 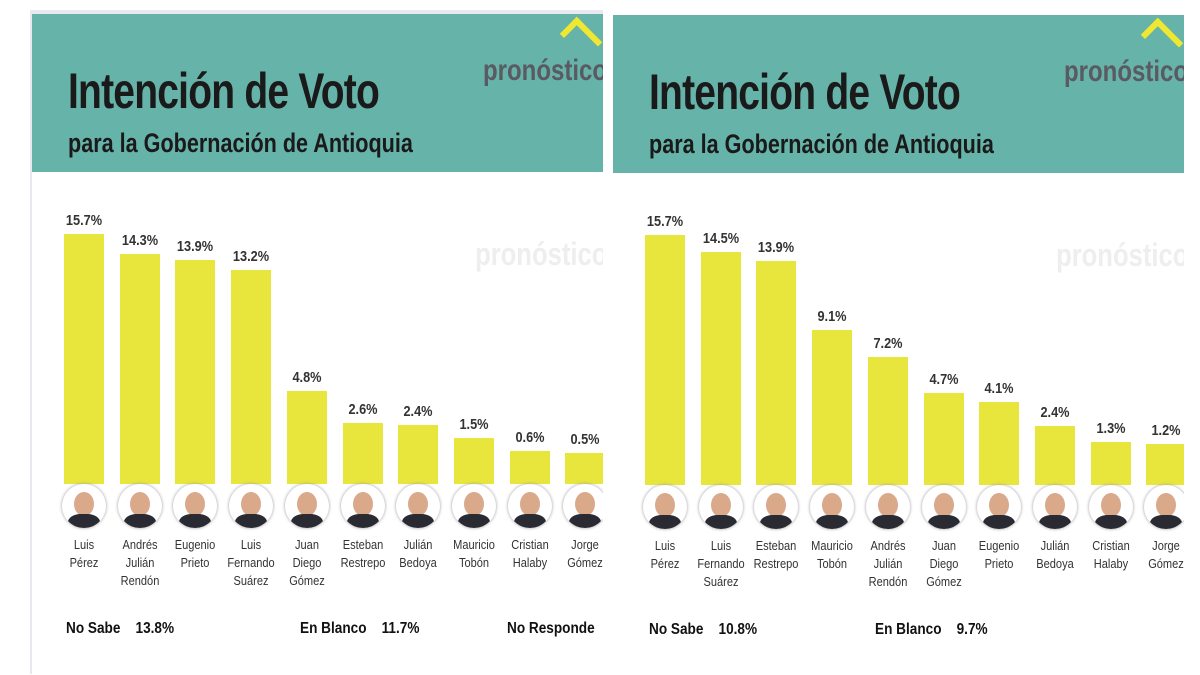 I want to click on footer-value: 13.8%, so click(x=155, y=628).